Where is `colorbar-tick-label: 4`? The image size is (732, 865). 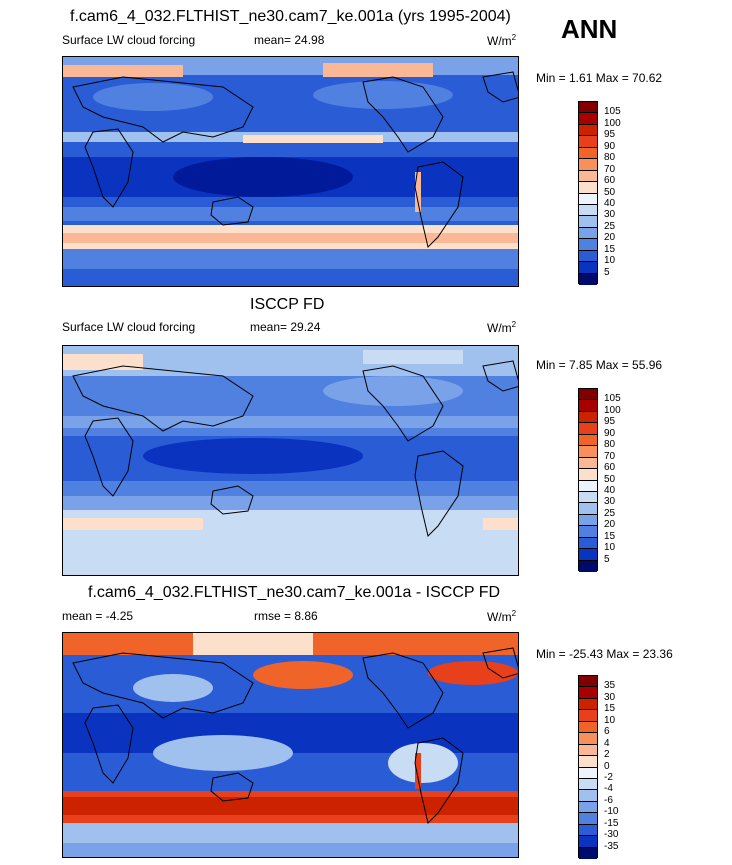
colorbar-tick-label: 4 is located at coordinates (607, 743).